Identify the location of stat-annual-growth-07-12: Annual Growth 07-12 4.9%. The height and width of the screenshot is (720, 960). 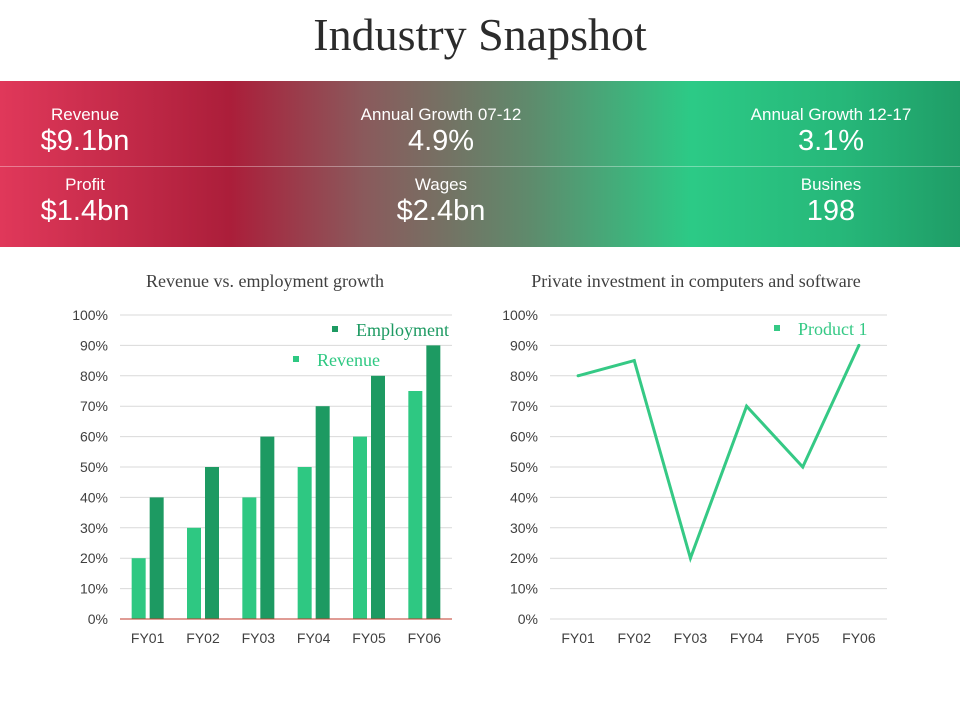
(441, 131).